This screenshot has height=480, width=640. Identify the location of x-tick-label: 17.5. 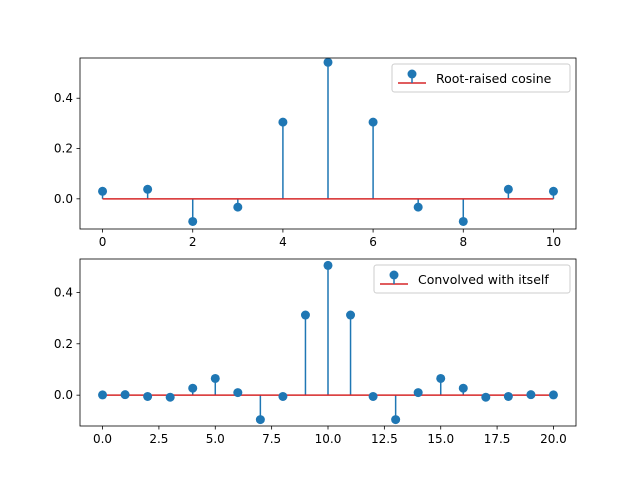
(497, 439).